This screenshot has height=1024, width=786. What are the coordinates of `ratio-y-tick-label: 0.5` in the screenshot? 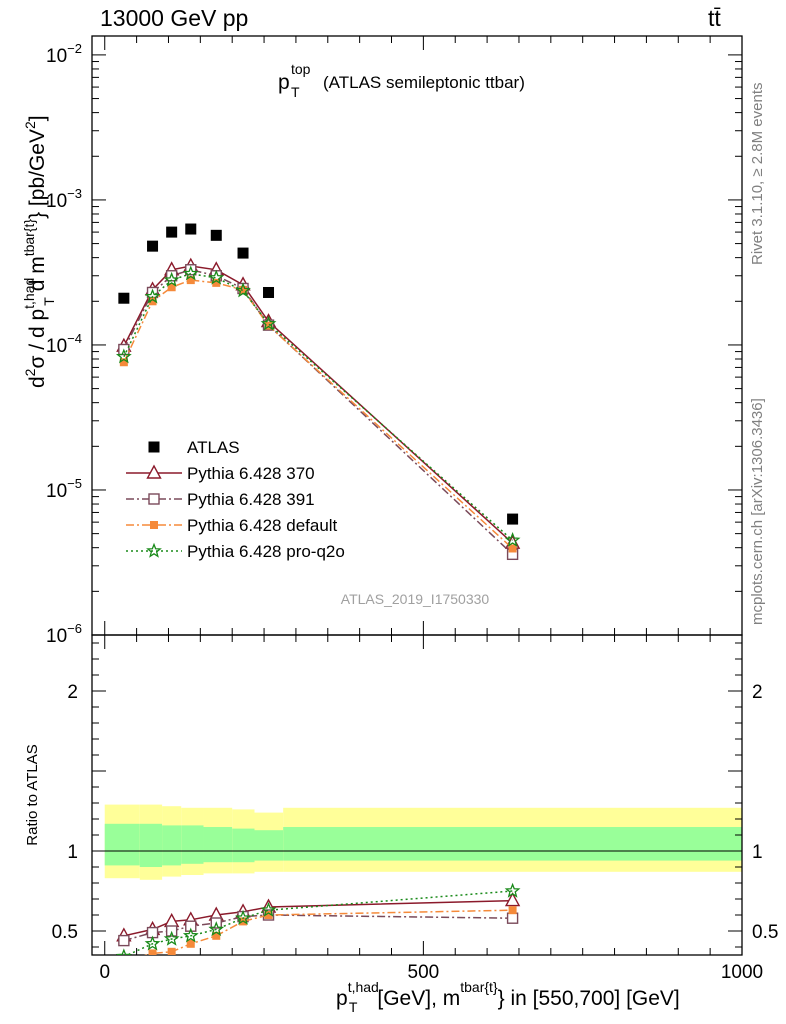 It's located at (65, 932).